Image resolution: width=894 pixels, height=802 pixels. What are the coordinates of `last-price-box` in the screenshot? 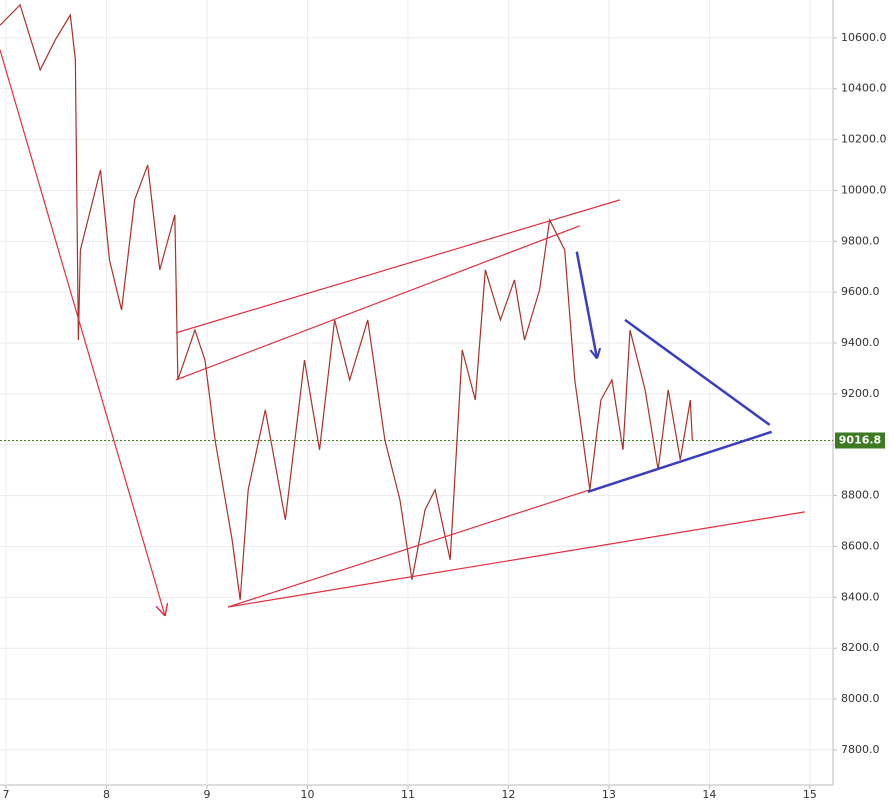 It's located at (860, 440).